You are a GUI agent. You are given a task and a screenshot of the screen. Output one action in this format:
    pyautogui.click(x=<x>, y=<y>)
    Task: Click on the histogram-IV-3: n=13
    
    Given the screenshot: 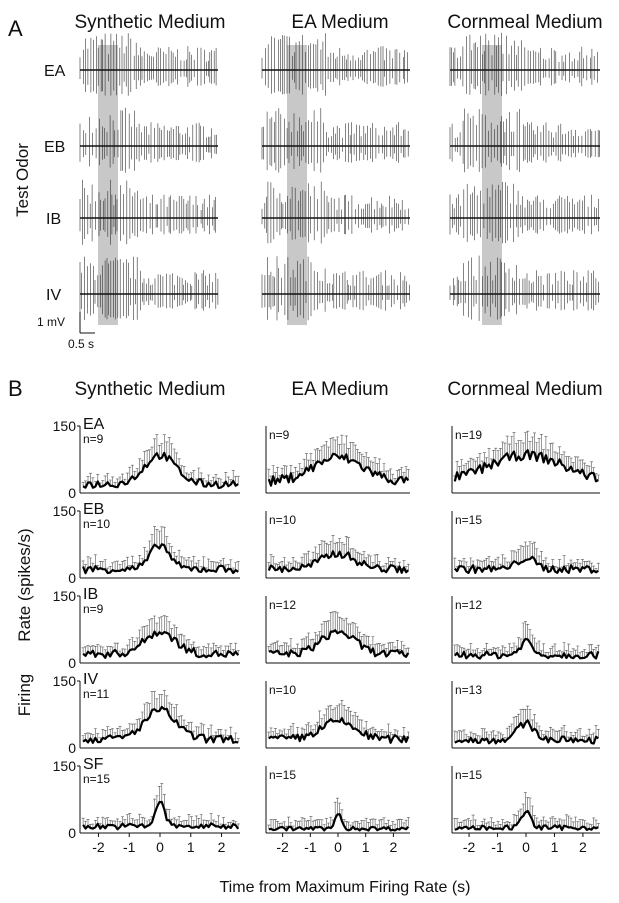 What is the action you would take?
    pyautogui.click(x=525, y=715)
    